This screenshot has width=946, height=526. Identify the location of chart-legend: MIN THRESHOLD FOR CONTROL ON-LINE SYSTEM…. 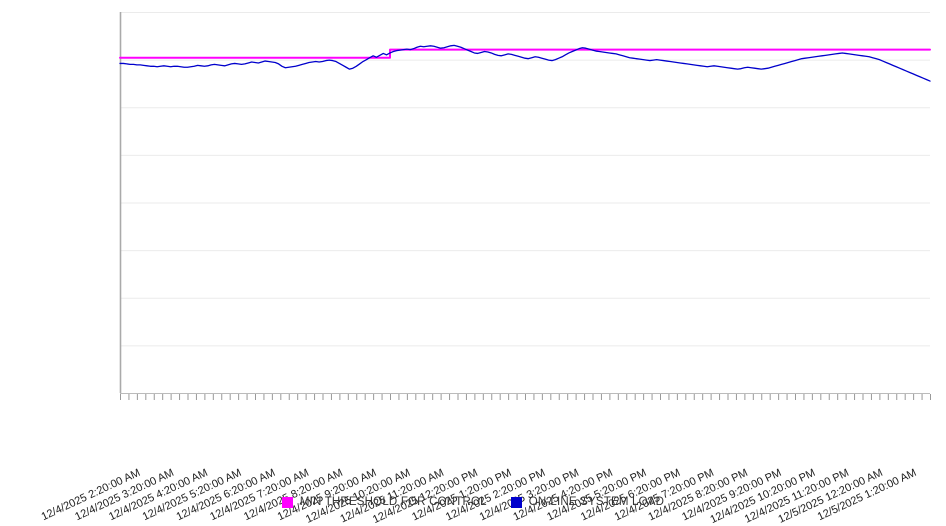
(473, 502).